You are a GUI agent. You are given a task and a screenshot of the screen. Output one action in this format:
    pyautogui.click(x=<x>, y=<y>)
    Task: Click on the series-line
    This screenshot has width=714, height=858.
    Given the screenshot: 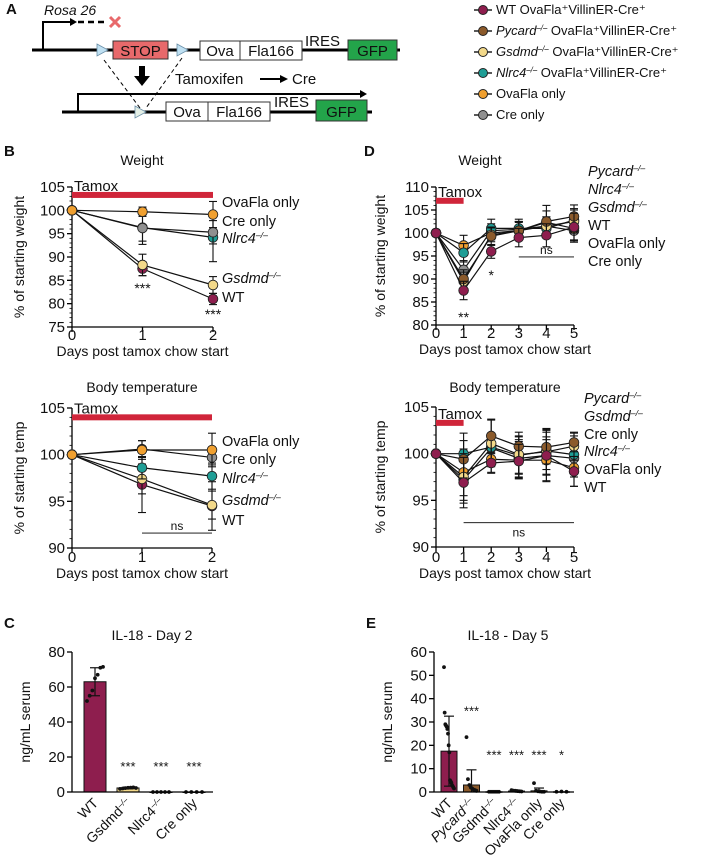 What is the action you would take?
    pyautogui.click(x=505, y=259)
    